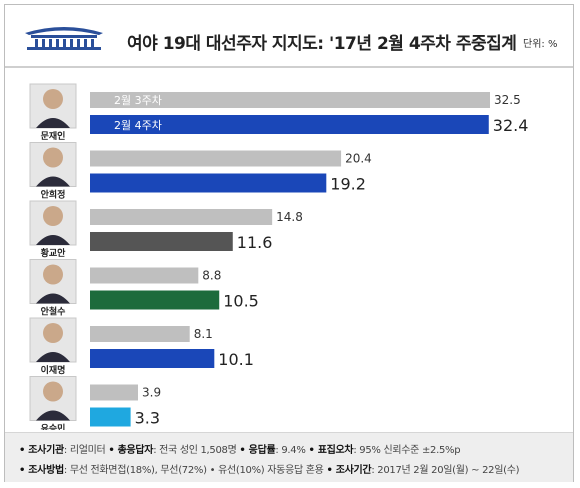 The height and width of the screenshot is (488, 580). I want to click on footer-key: • 응답률, so click(257, 450).